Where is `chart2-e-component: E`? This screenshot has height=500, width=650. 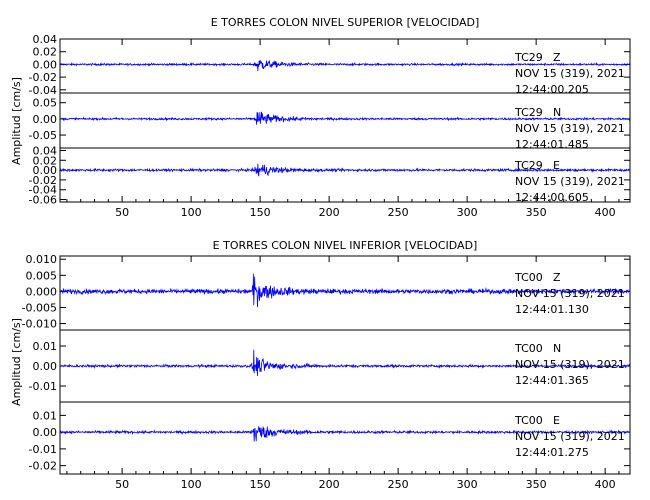
chart2-e-component: E is located at coordinates (556, 420).